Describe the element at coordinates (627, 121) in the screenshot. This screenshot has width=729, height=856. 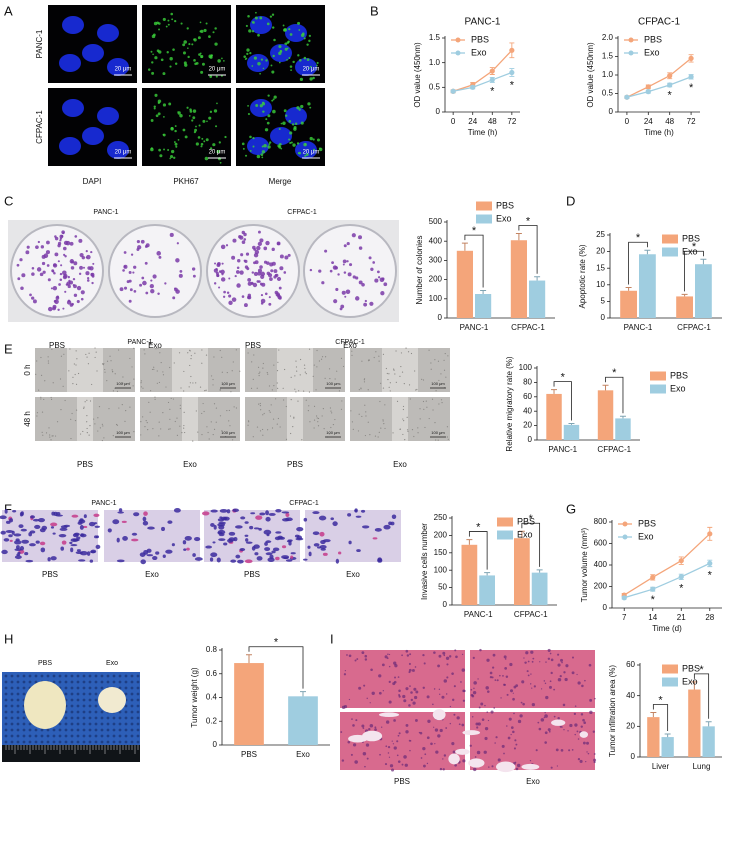
I see `x-tick-label: 0` at that location.